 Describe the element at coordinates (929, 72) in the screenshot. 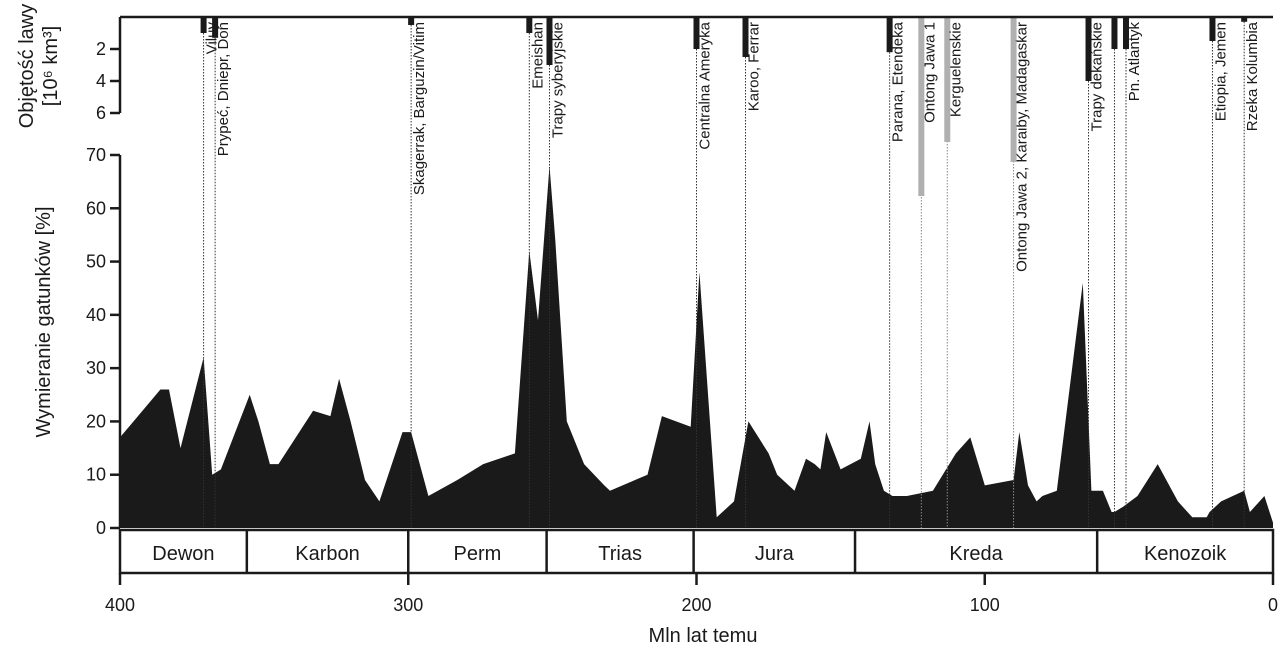

I see `event-label-8: Ontong Jawa 1` at that location.